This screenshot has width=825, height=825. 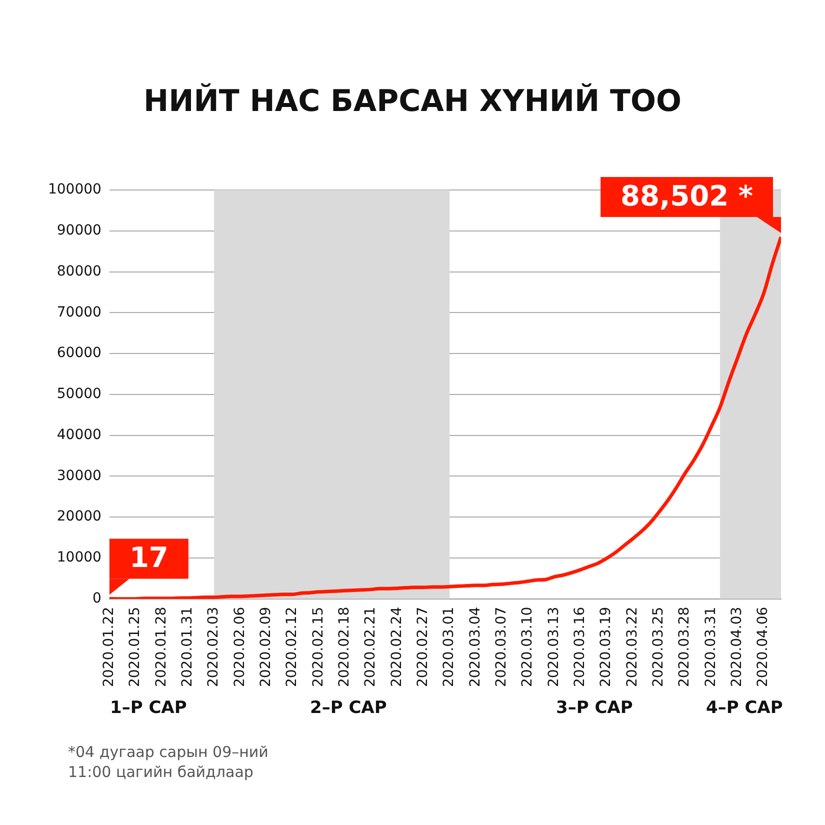 I want to click on y-tick-label: 100000, so click(x=75, y=190).